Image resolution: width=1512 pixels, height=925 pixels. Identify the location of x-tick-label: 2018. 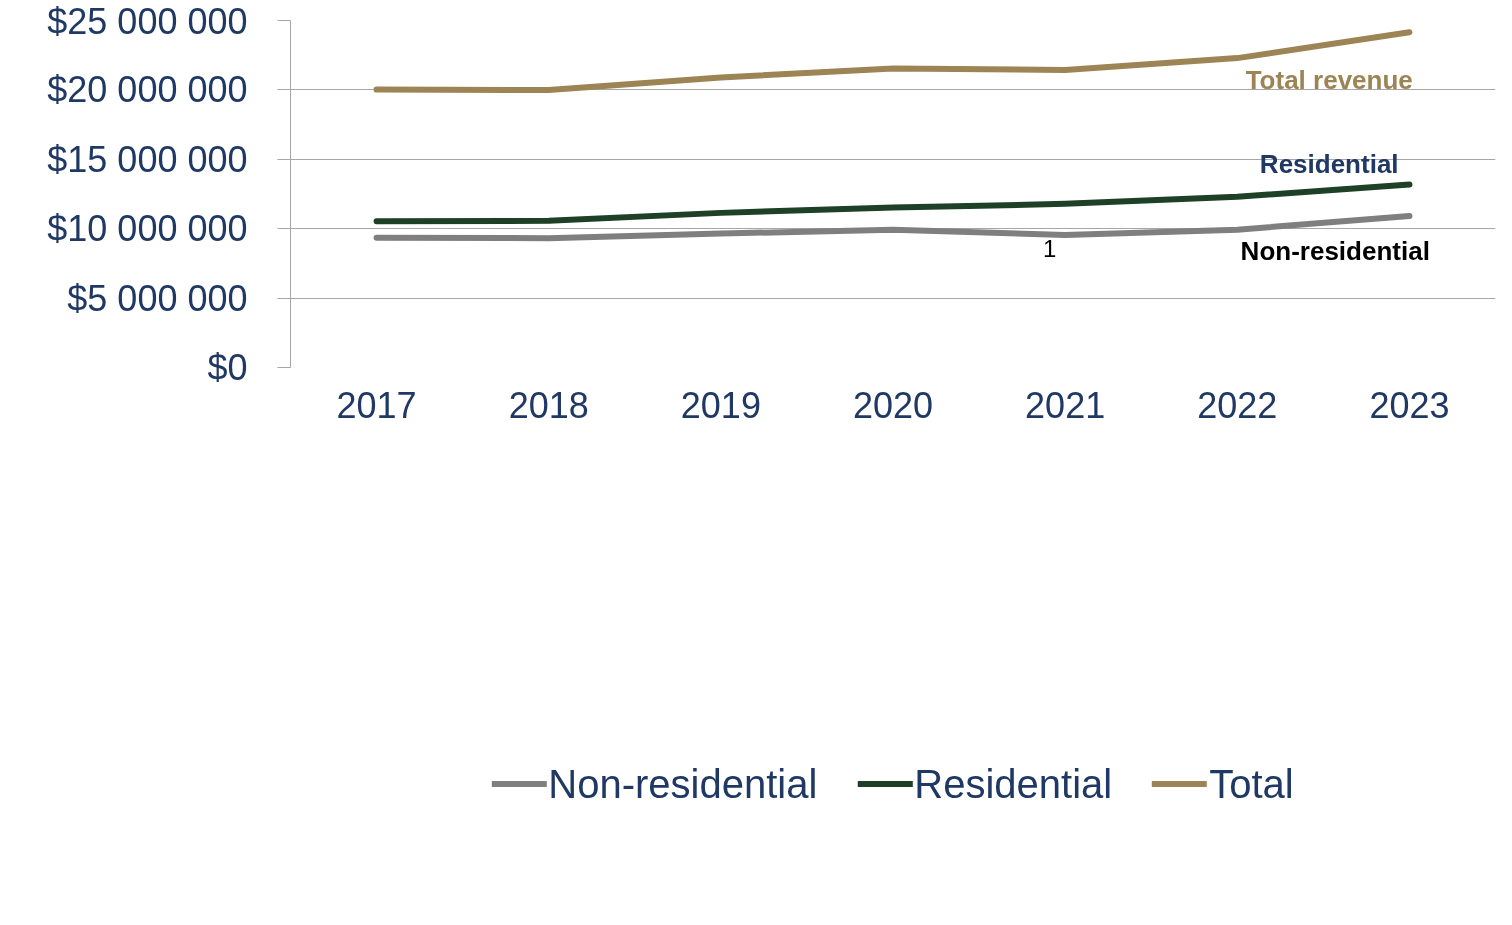
(548, 405).